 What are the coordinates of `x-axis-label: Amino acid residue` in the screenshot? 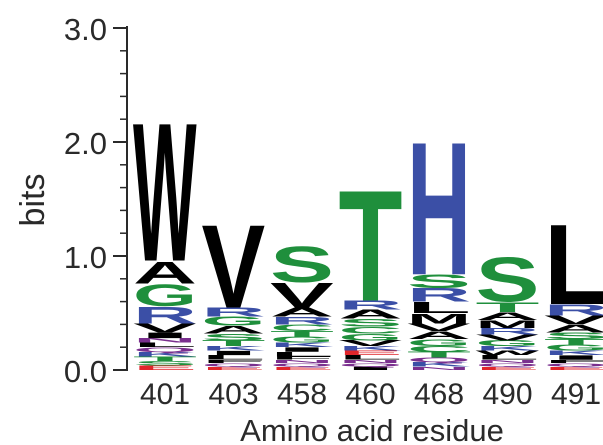 It's located at (372, 429).